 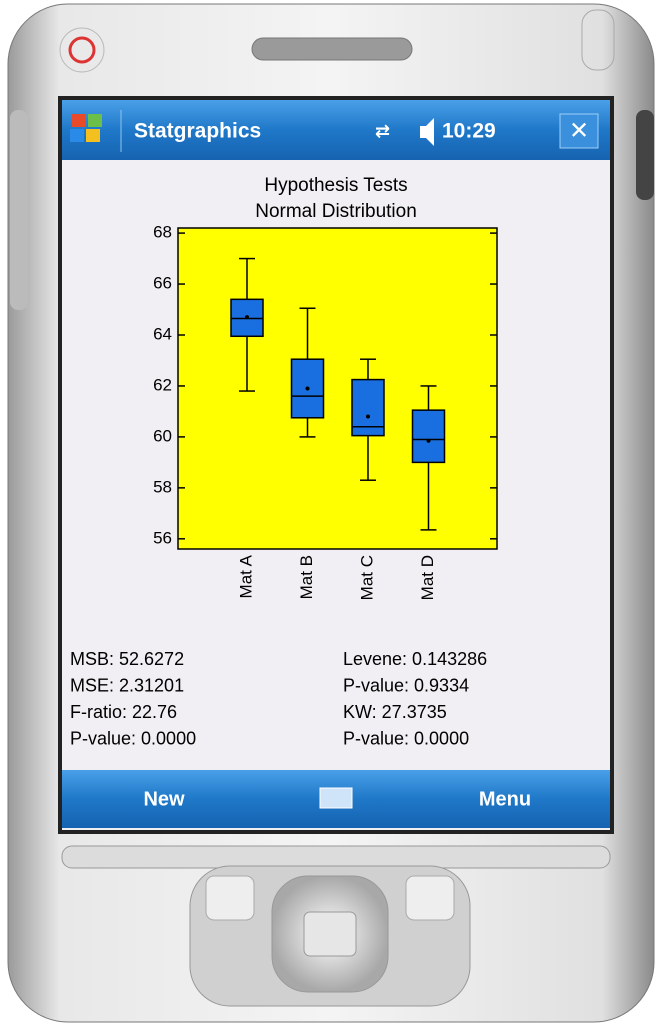 I want to click on close-icon: ✕, so click(x=579, y=130).